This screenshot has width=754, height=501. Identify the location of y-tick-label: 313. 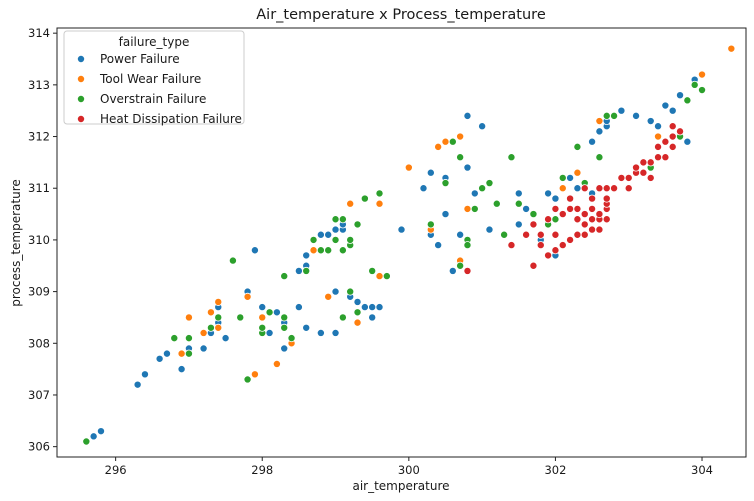
(39, 85).